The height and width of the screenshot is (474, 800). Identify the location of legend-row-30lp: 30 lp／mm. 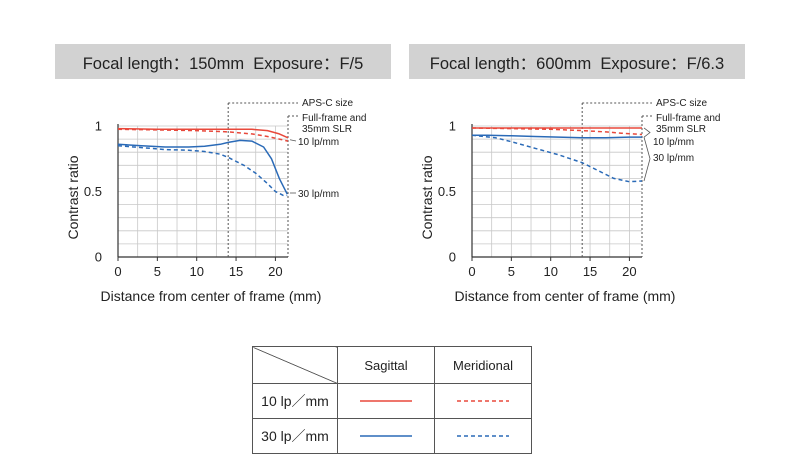
(392, 436).